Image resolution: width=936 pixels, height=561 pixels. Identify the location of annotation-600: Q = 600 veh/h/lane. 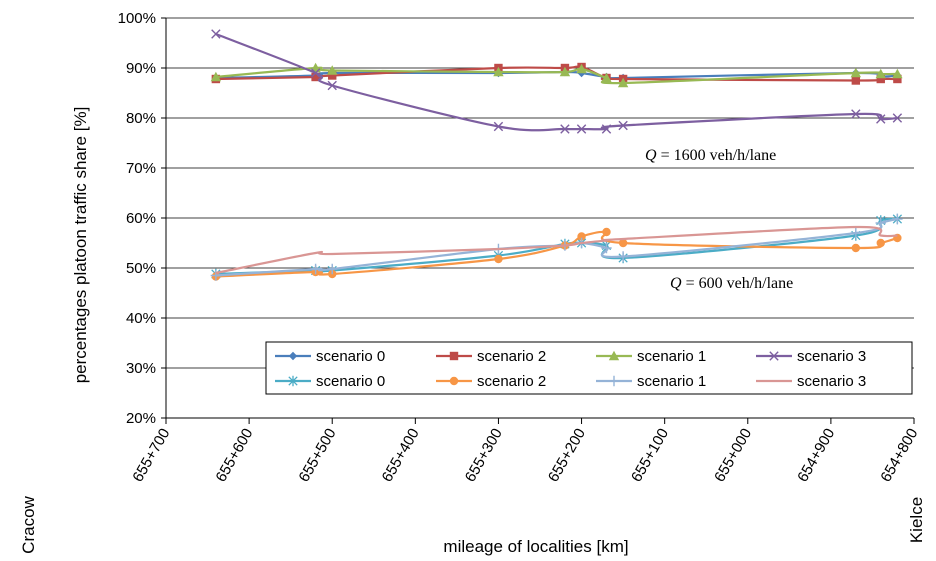
(731, 283).